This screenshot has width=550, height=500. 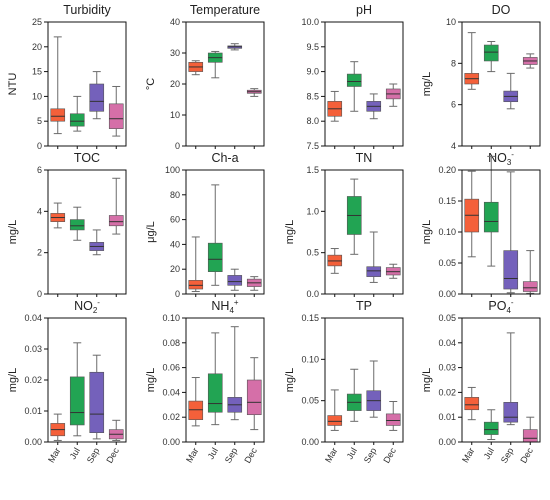 I want to click on panel-3: DO 4 6 8 10 mg/L, so click(x=481, y=77).